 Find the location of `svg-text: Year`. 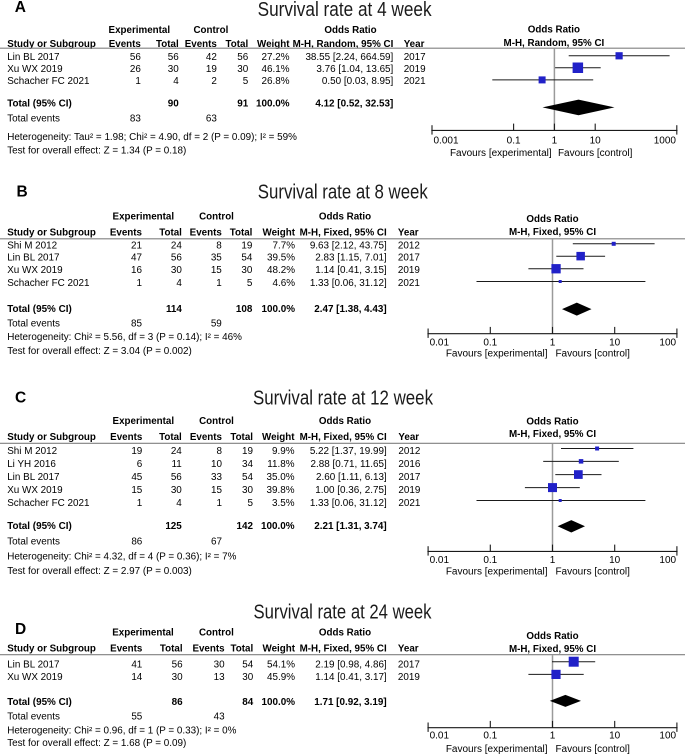

svg-text: Year is located at coordinates (414, 44).